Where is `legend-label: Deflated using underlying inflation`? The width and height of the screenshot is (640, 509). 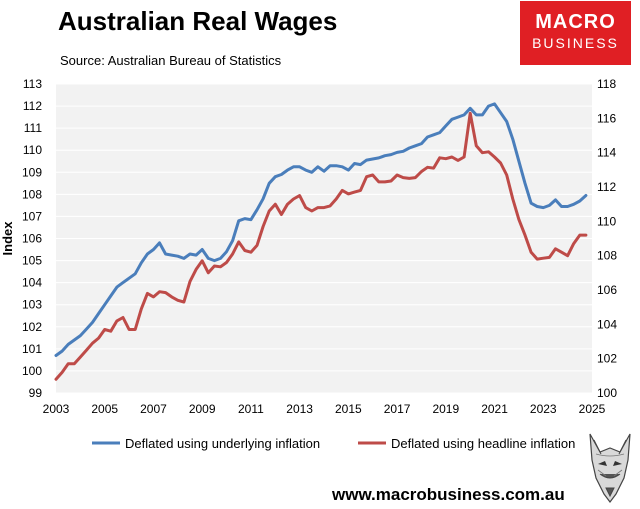 legend-label: Deflated using underlying inflation is located at coordinates (222, 443).